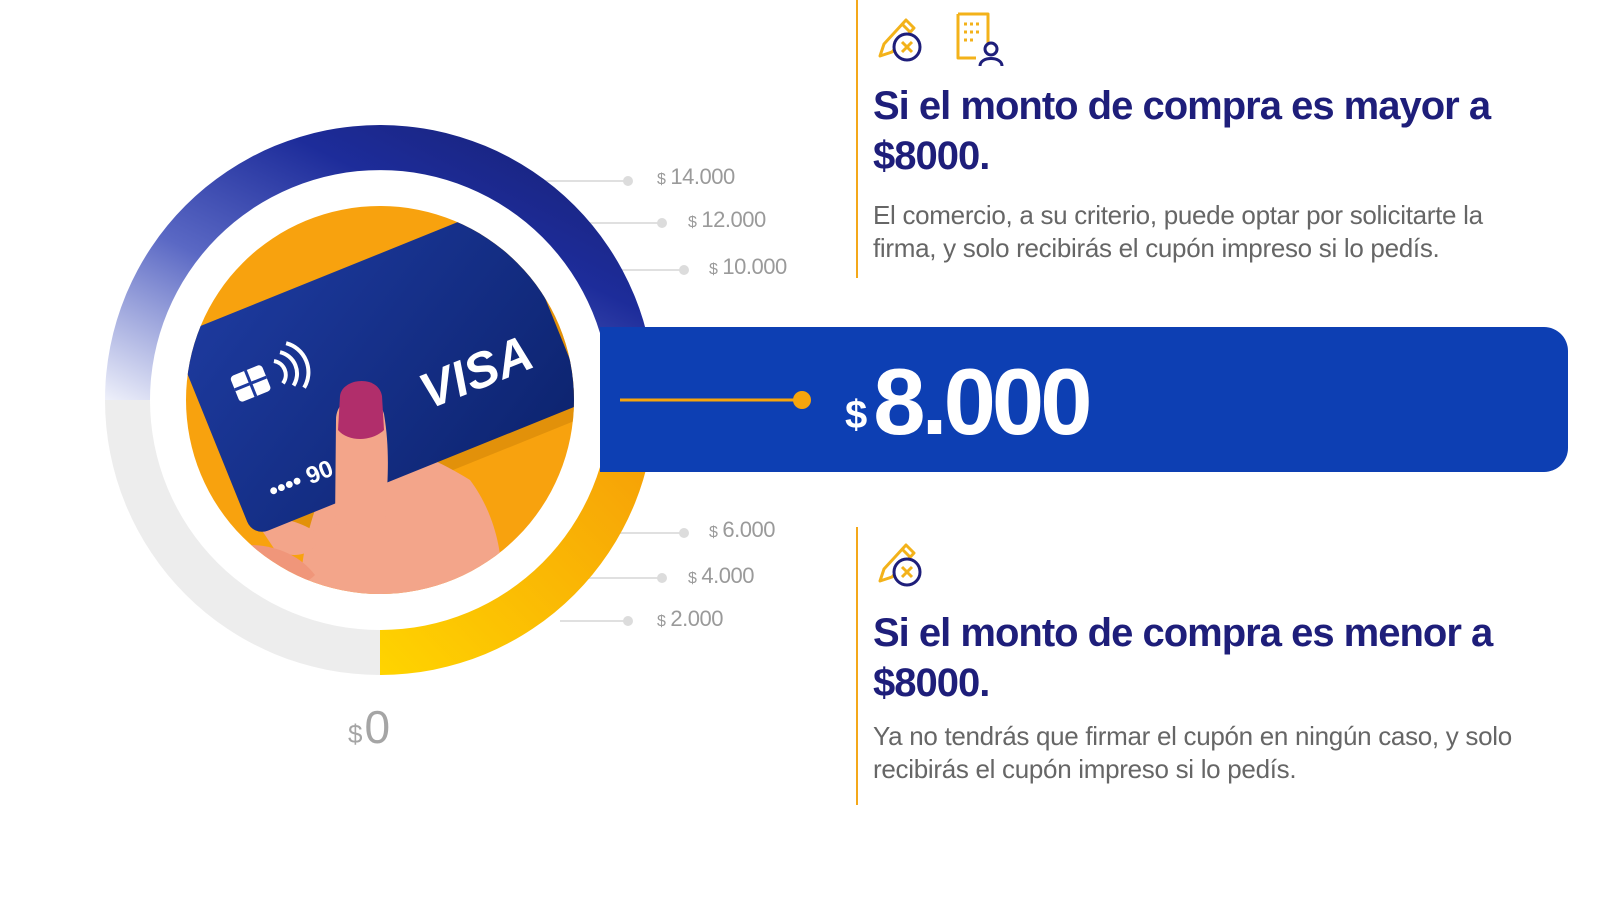  I want to click on gauge-upper-arc, so click(380, 262).